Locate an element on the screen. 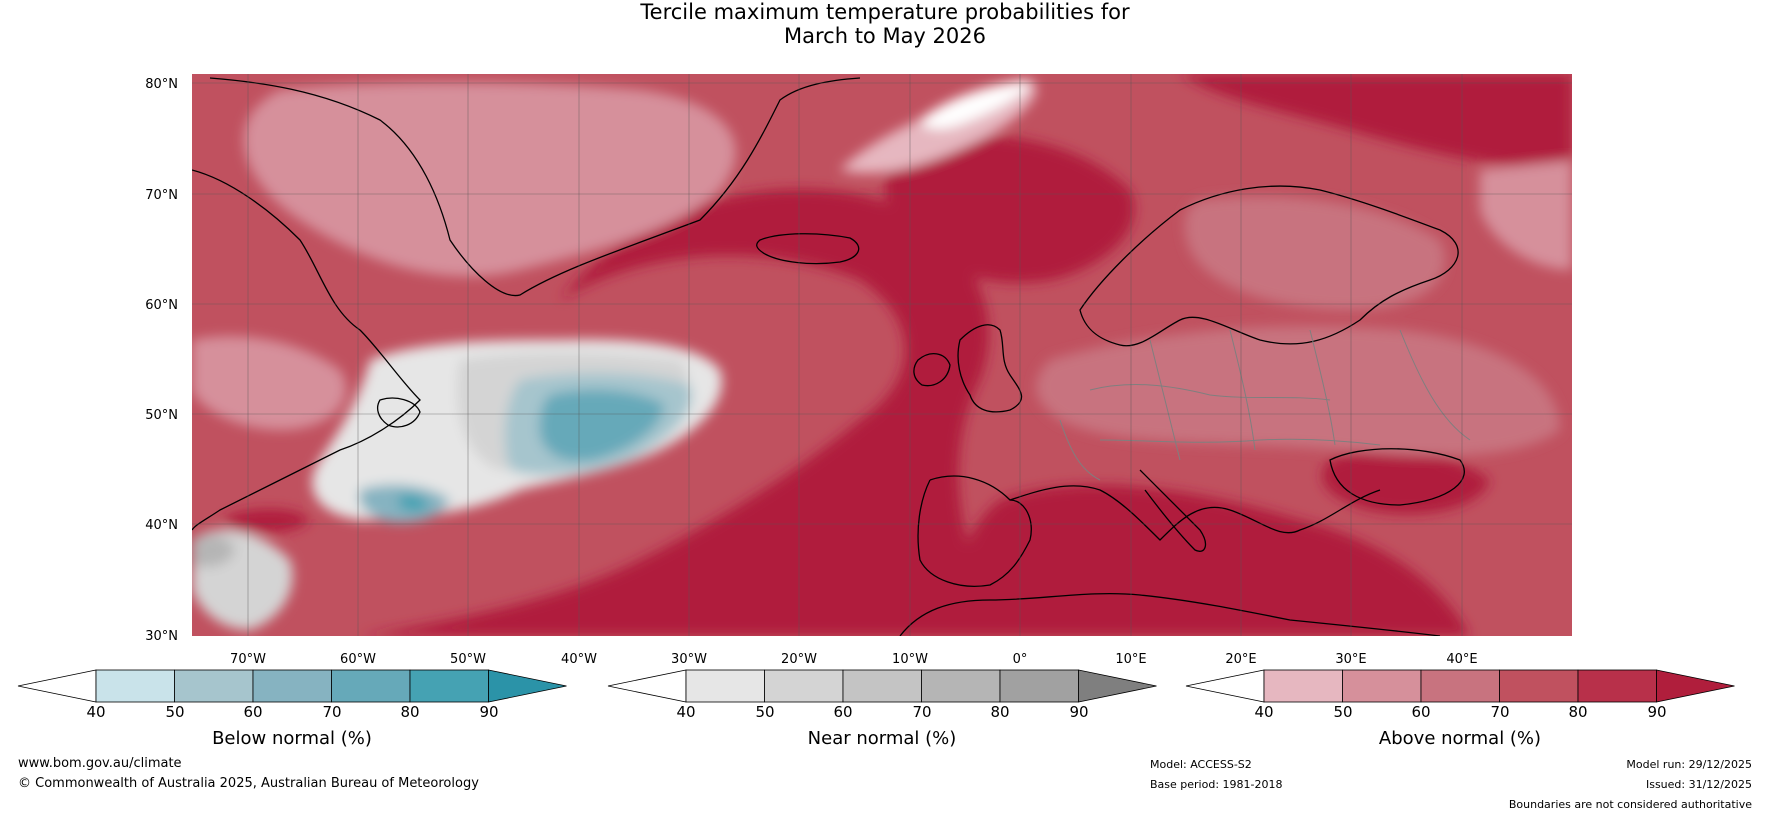 This screenshot has width=1770, height=816. coastline-iberia is located at coordinates (974, 533).